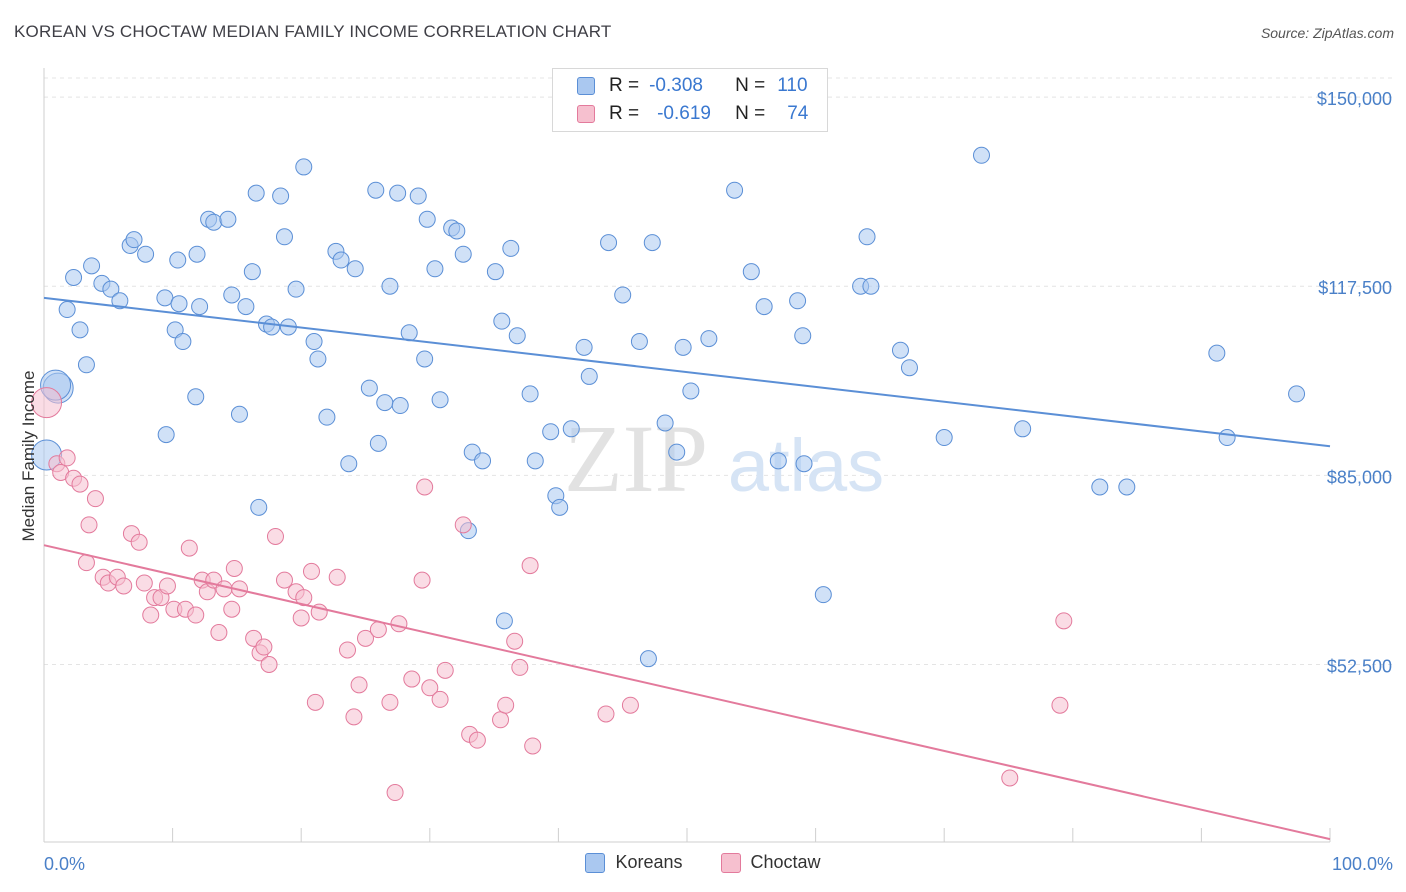 The width and height of the screenshot is (1406, 892). What do you see at coordinates (1359, 667) in the screenshot?
I see `y-tick-label: $52,500` at bounding box center [1359, 667].